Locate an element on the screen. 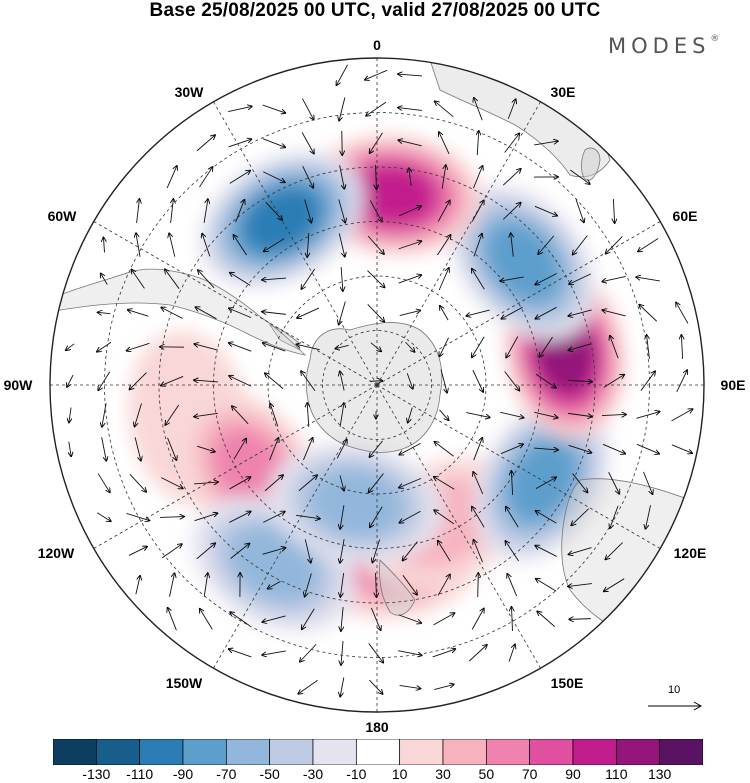 The height and width of the screenshot is (783, 750). colorbar-tick-label: -10 is located at coordinates (356, 774).